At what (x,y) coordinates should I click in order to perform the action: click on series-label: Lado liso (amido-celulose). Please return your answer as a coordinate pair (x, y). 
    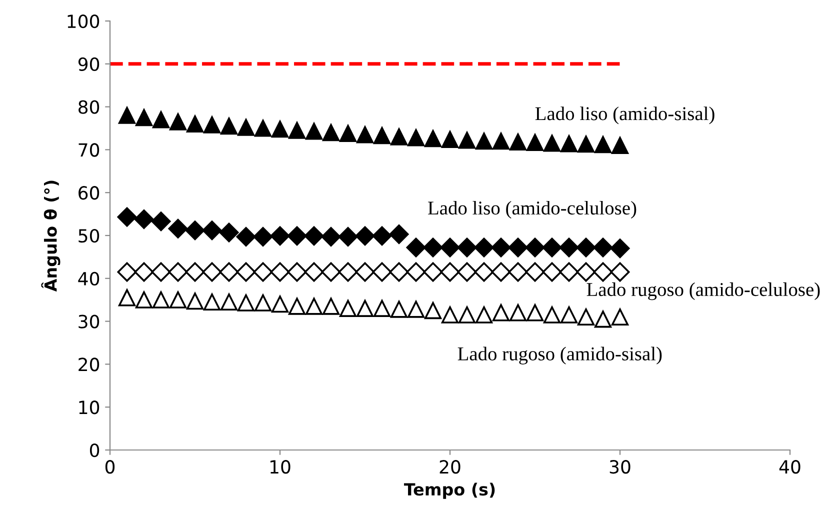
    Looking at the image, I should click on (532, 209).